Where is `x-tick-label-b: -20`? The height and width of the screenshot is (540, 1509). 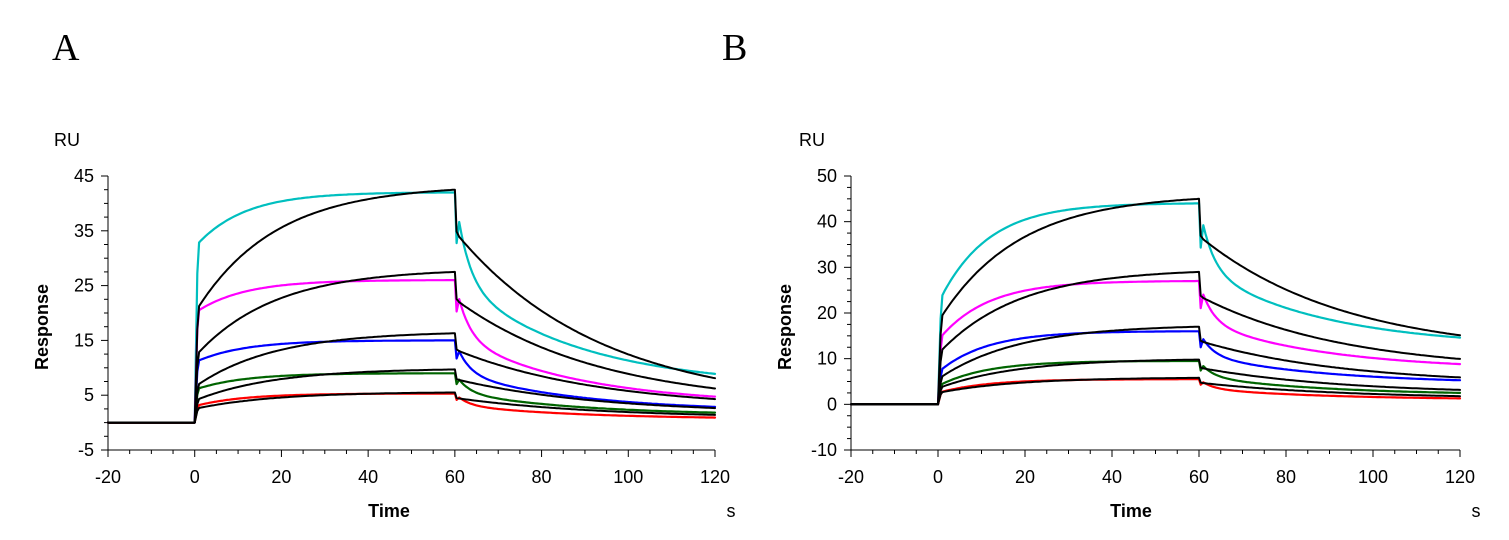
x-tick-label-b: -20 is located at coordinates (851, 477).